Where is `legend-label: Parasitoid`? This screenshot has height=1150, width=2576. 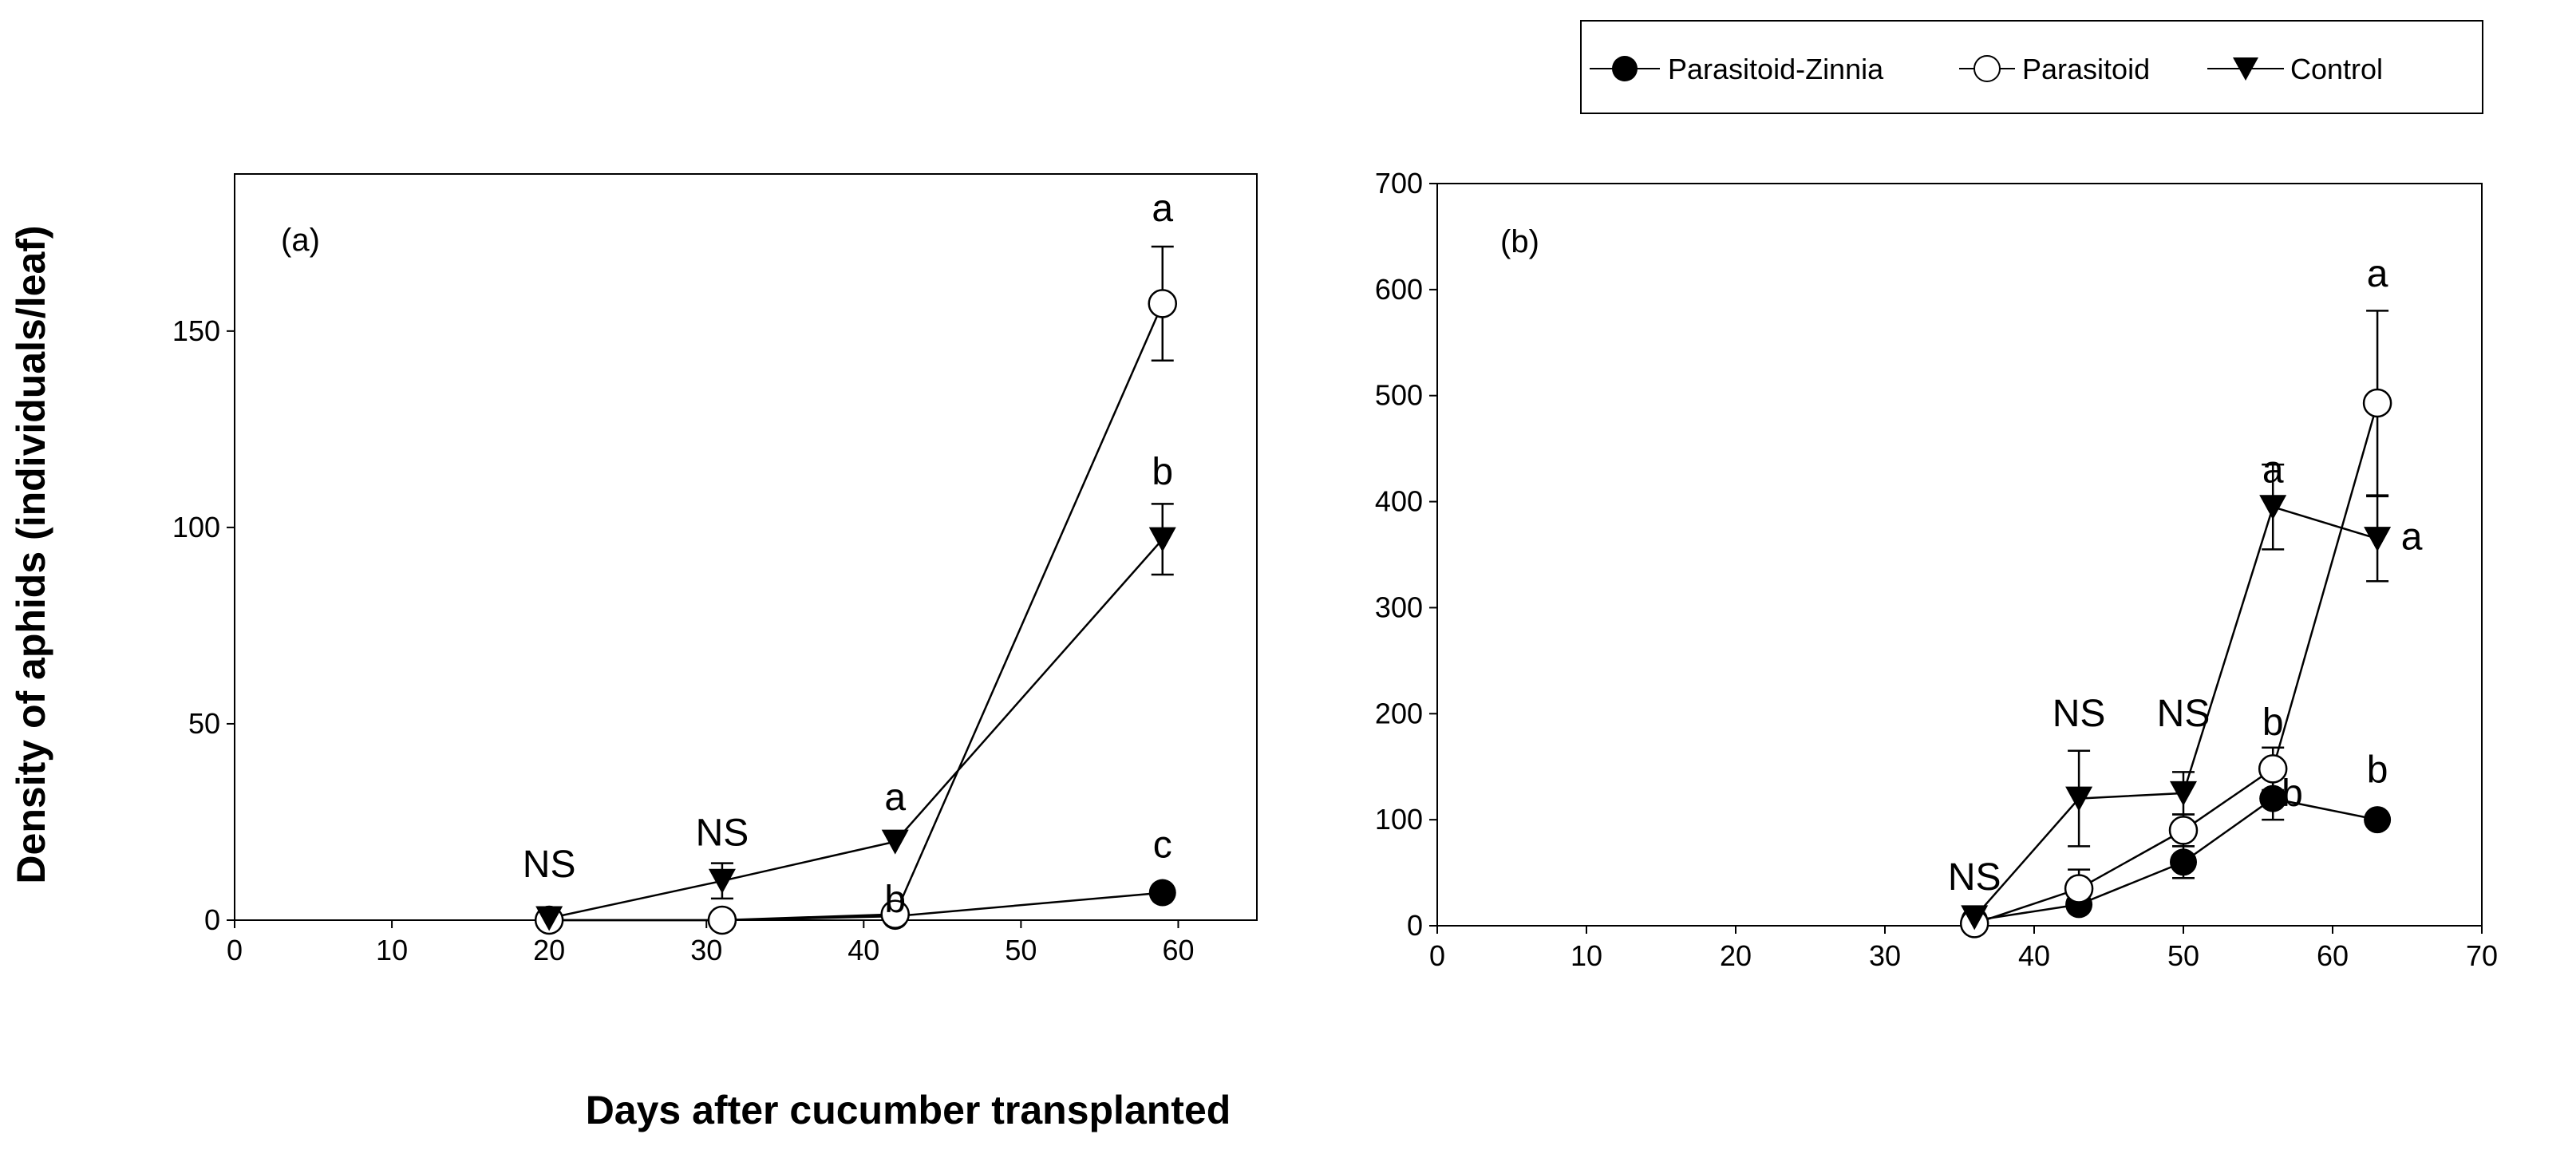
legend-label: Parasitoid is located at coordinates (2086, 69).